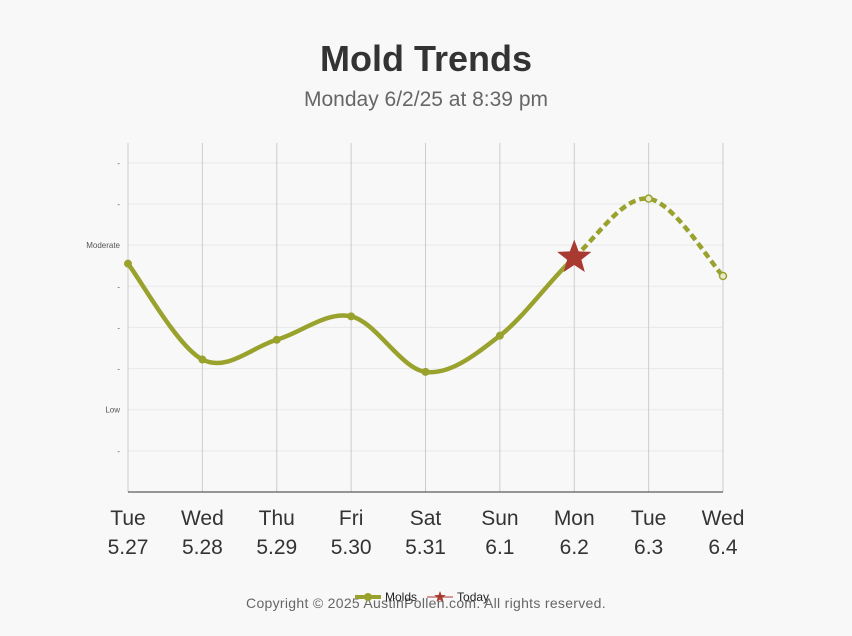 This screenshot has height=636, width=852. Describe the element at coordinates (574, 547) in the screenshot. I see `x-tick-label-date: 6.2` at that location.